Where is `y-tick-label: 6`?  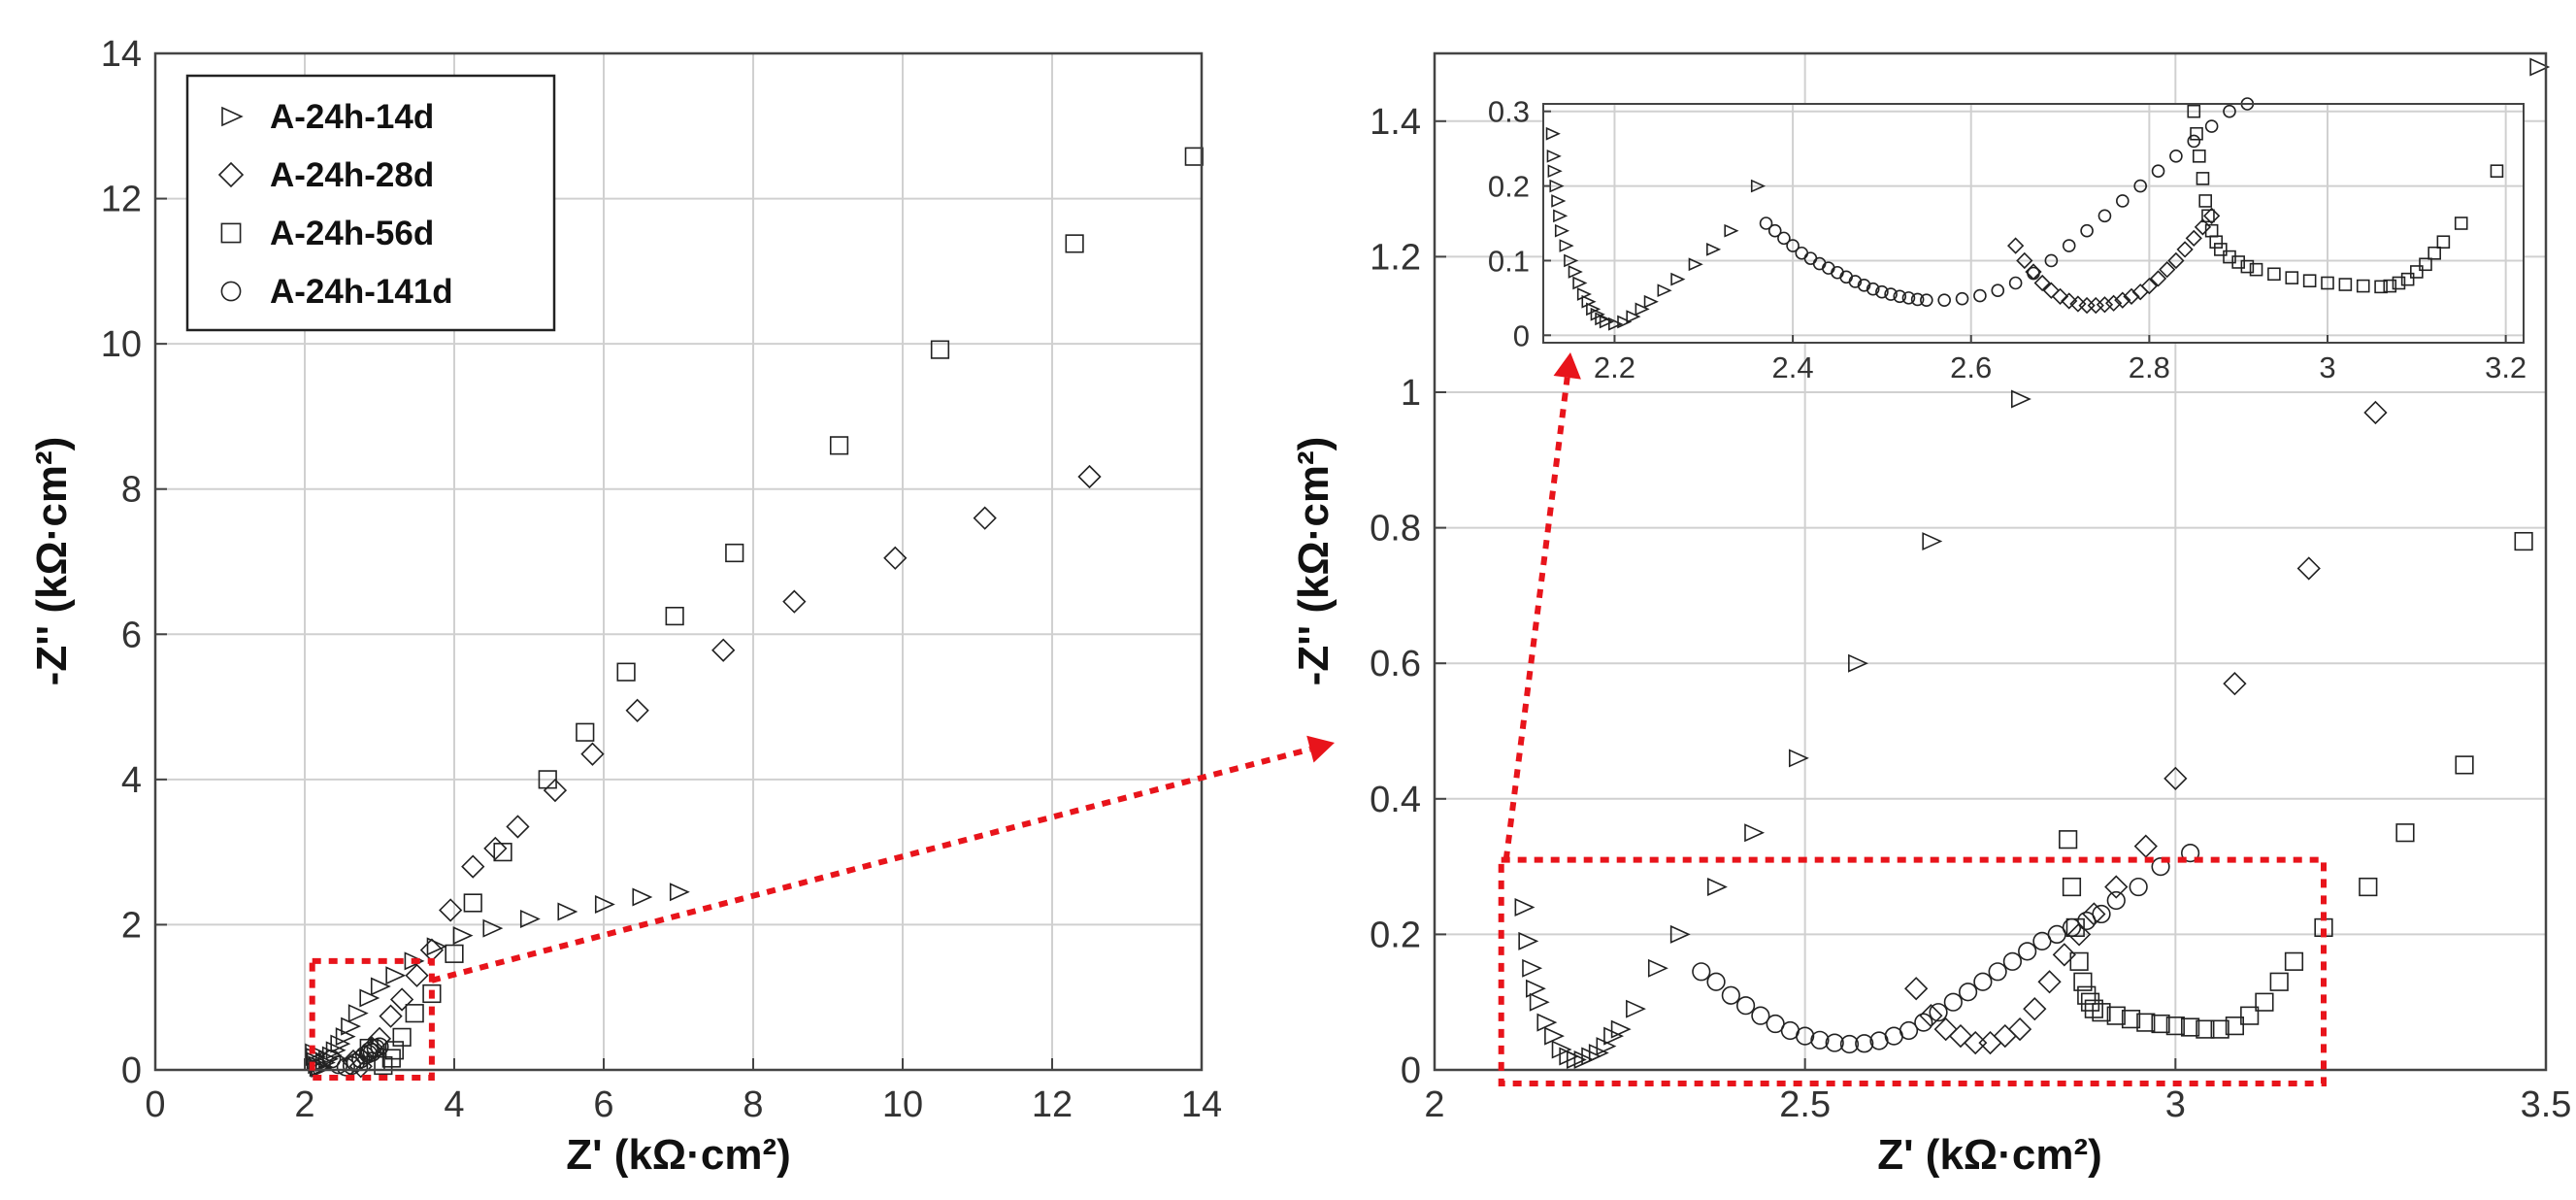
y-tick-label: 6 is located at coordinates (131, 635).